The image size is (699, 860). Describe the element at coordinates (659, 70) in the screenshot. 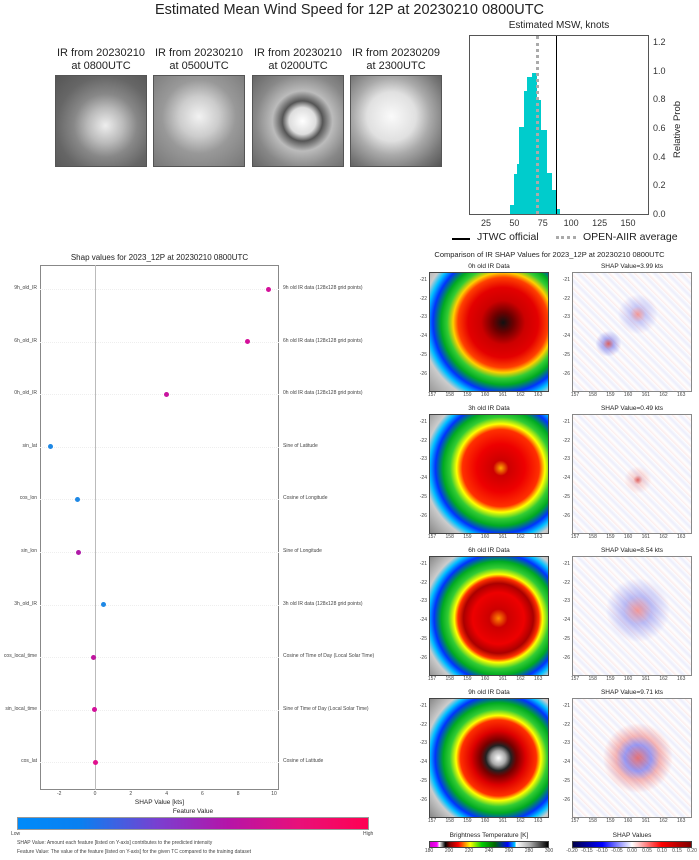

I see `histogram-ytick: 1.0` at that location.